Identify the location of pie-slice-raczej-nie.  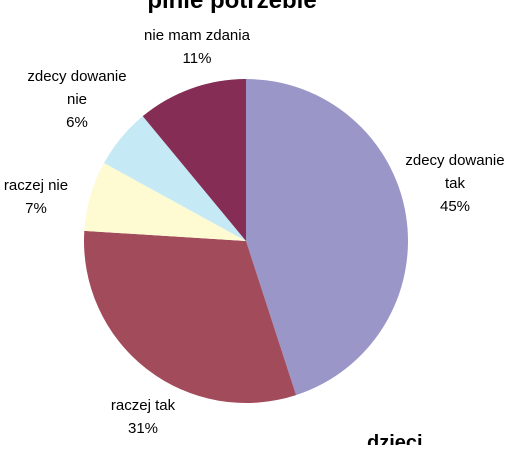
(165, 201).